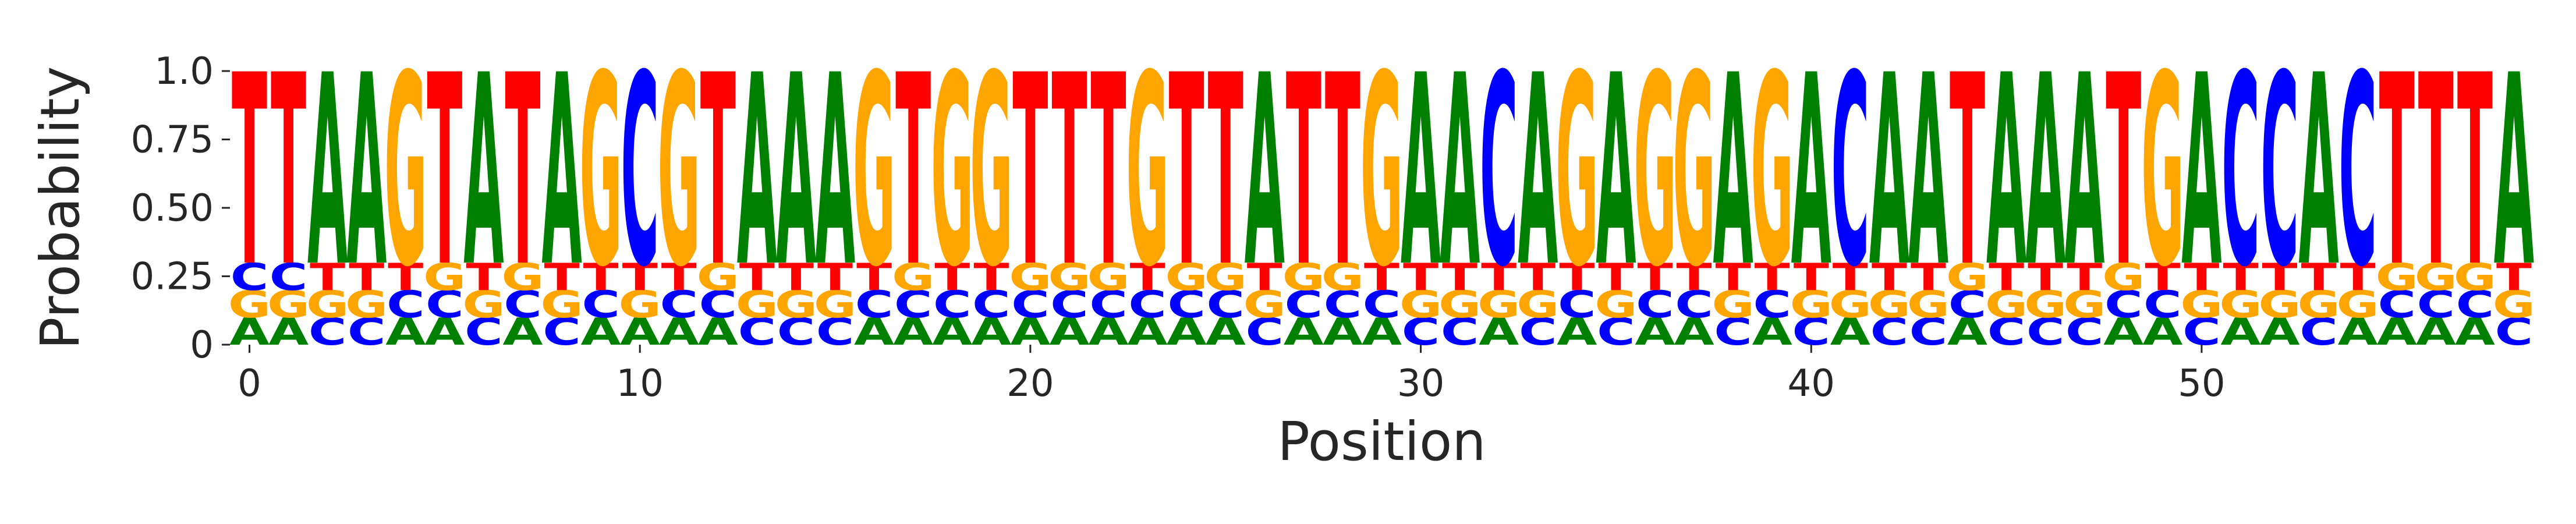  I want to click on logo-letter-T-pos-24: T, so click(1186, 172).